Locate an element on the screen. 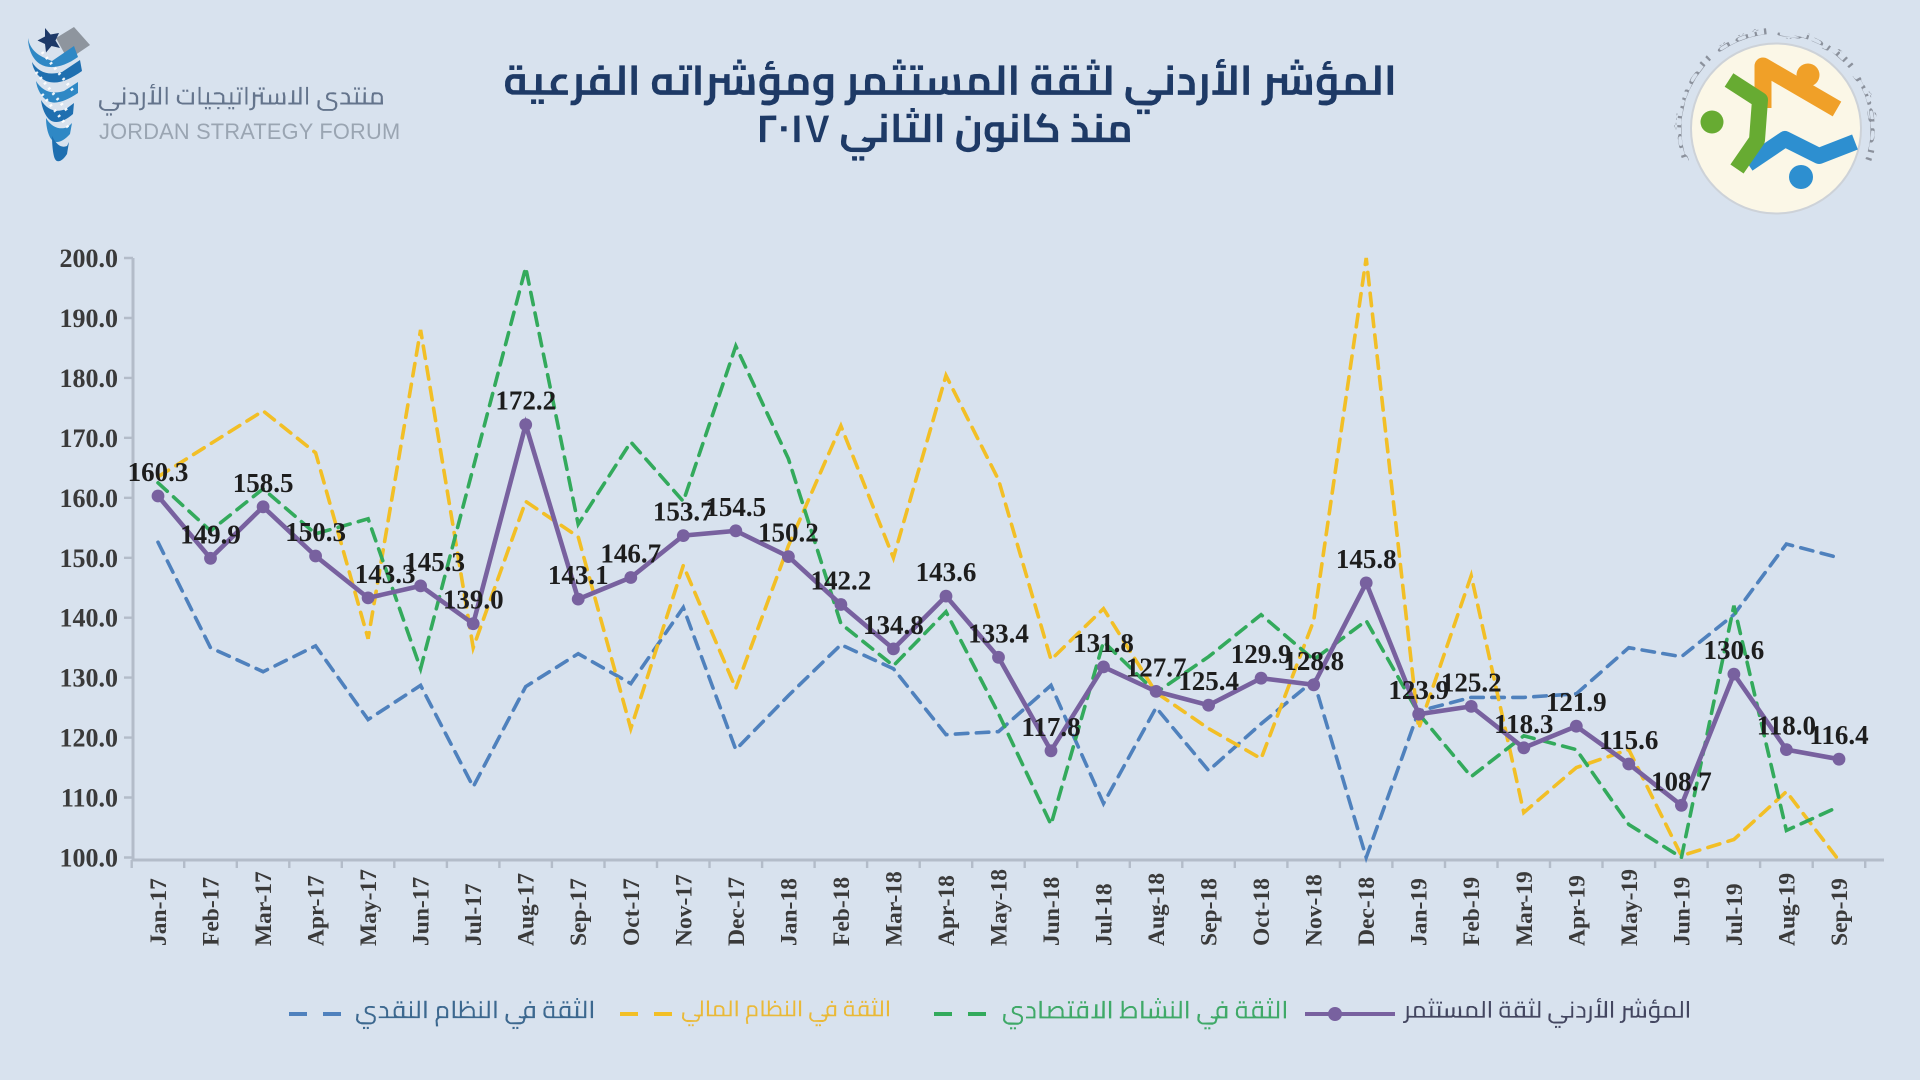  svg-text: 131.8 is located at coordinates (1103, 643).